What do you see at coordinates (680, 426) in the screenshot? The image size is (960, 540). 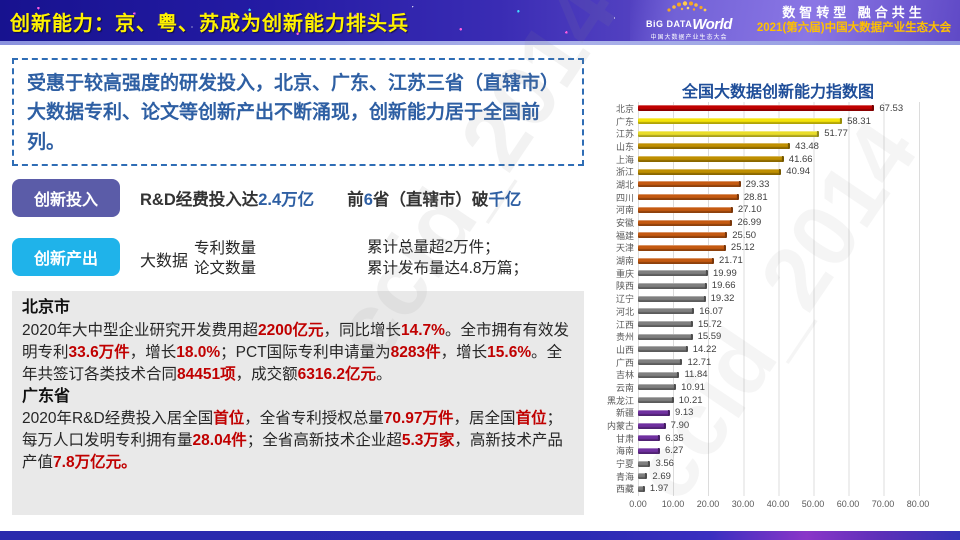 I see `value-label: 7.90` at bounding box center [680, 426].